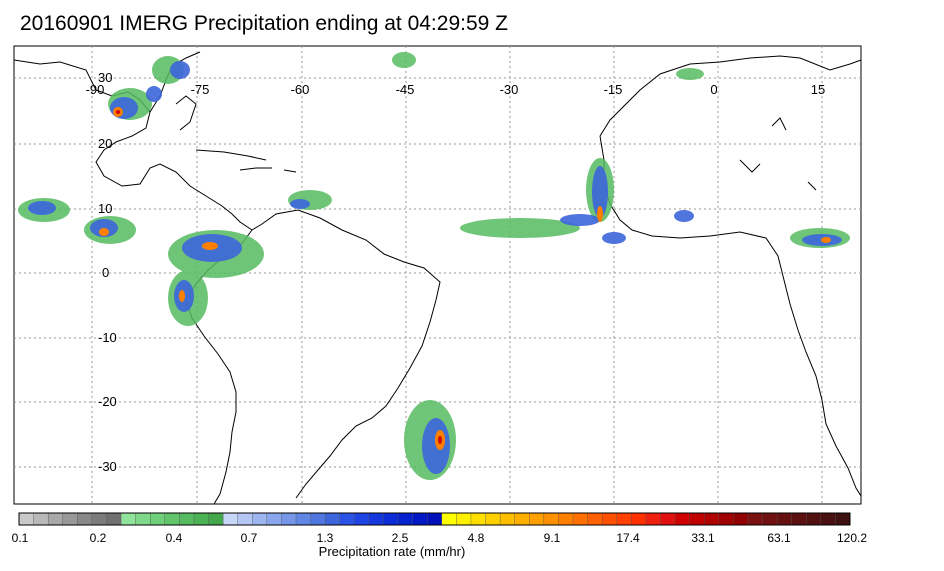  Describe the element at coordinates (613, 89) in the screenshot. I see `lon-label: -15` at that location.